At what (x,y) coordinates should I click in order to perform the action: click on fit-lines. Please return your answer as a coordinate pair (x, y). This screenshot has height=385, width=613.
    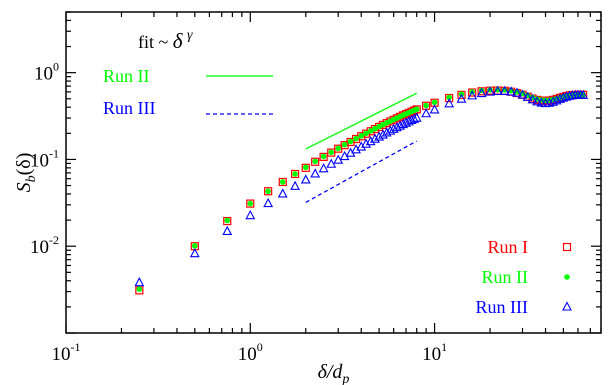
    Looking at the image, I should click on (361, 147).